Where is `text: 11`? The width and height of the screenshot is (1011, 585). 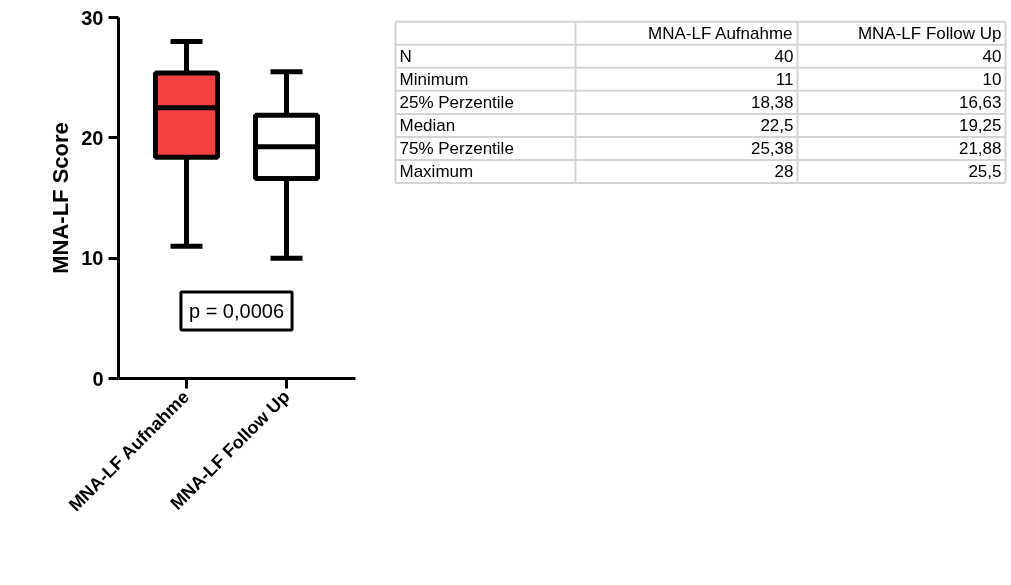 text: 11 is located at coordinates (784, 80).